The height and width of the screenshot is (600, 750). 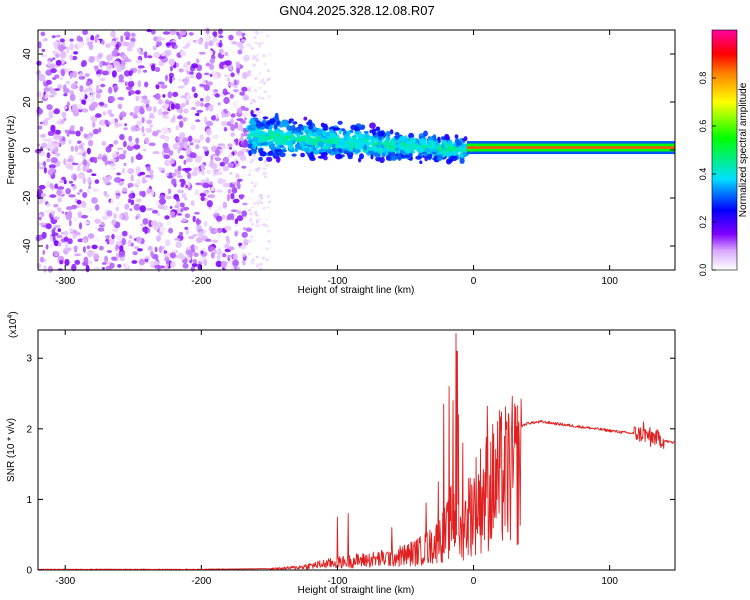 What do you see at coordinates (201, 581) in the screenshot?
I see `x-tick-label: -200` at bounding box center [201, 581].